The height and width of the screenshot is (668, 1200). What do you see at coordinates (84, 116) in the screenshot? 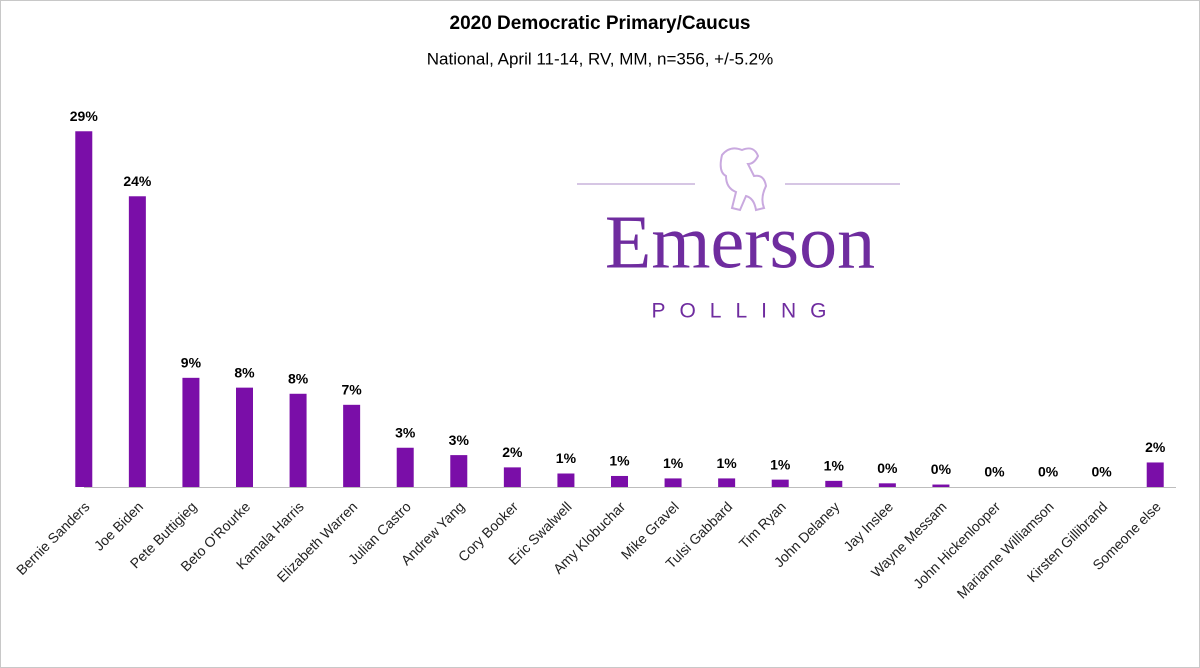
I see `value-label: 29%` at bounding box center [84, 116].